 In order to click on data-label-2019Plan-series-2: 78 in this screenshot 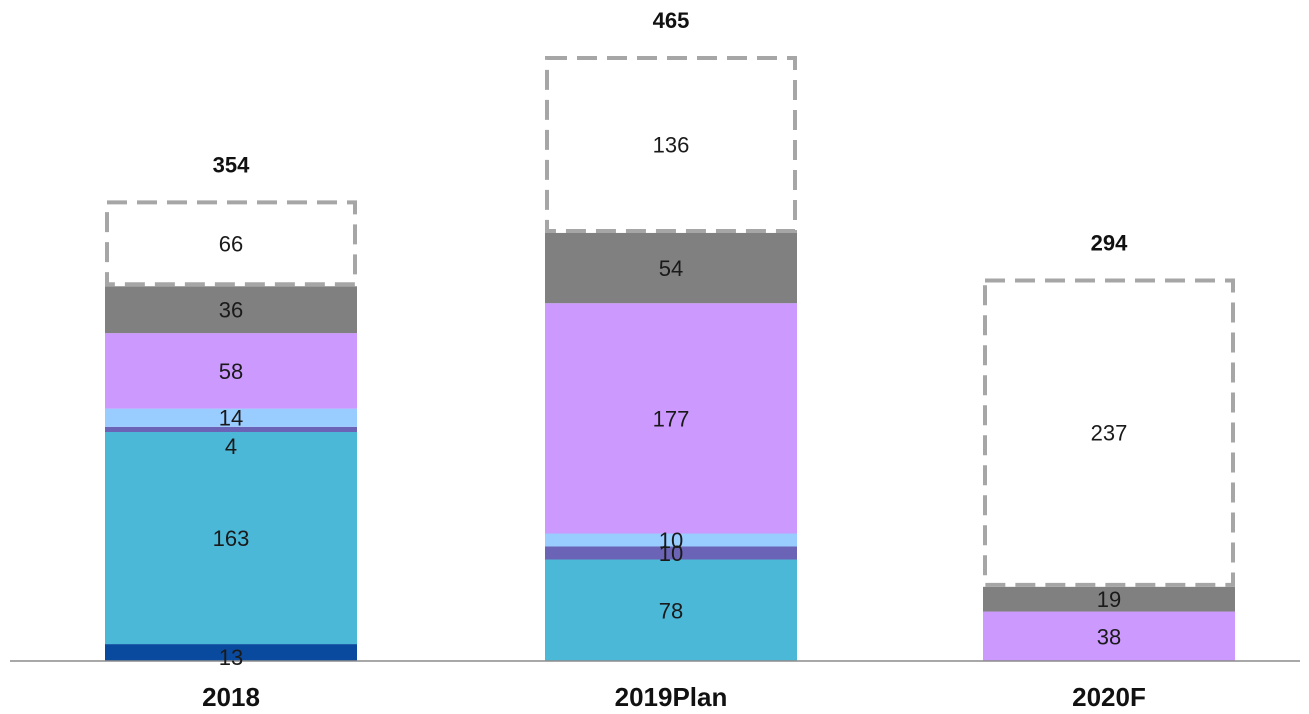, I will do `click(671, 610)`.